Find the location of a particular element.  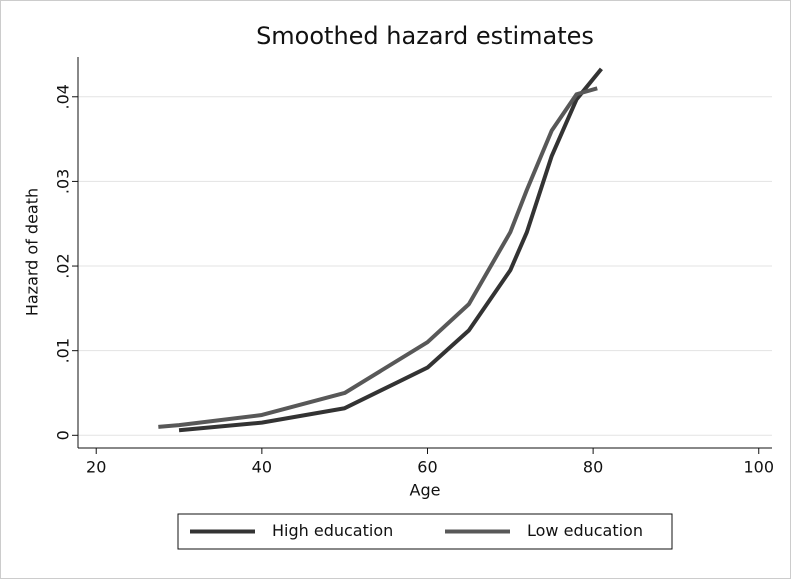

chart-title: Smoothed hazard estimates is located at coordinates (425, 36).